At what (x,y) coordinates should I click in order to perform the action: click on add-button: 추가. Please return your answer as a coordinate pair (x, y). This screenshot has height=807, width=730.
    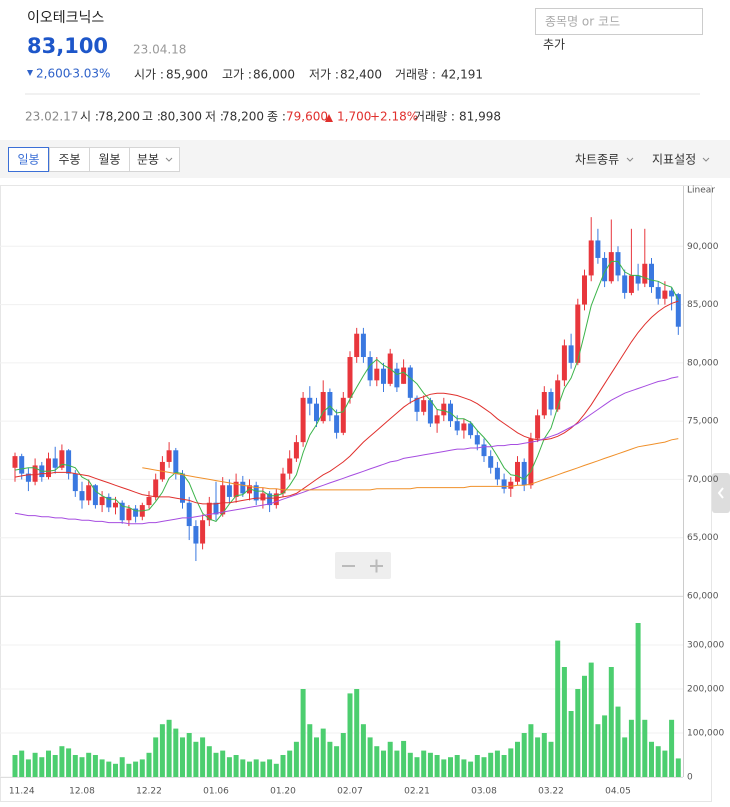
    Looking at the image, I should click on (554, 45).